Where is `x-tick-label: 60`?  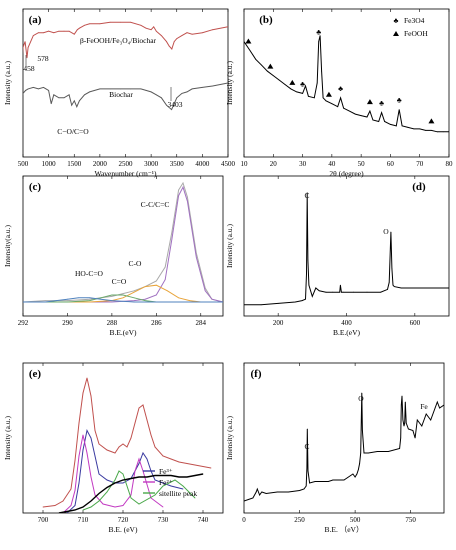 x-tick-label: 60 is located at coordinates (391, 164).